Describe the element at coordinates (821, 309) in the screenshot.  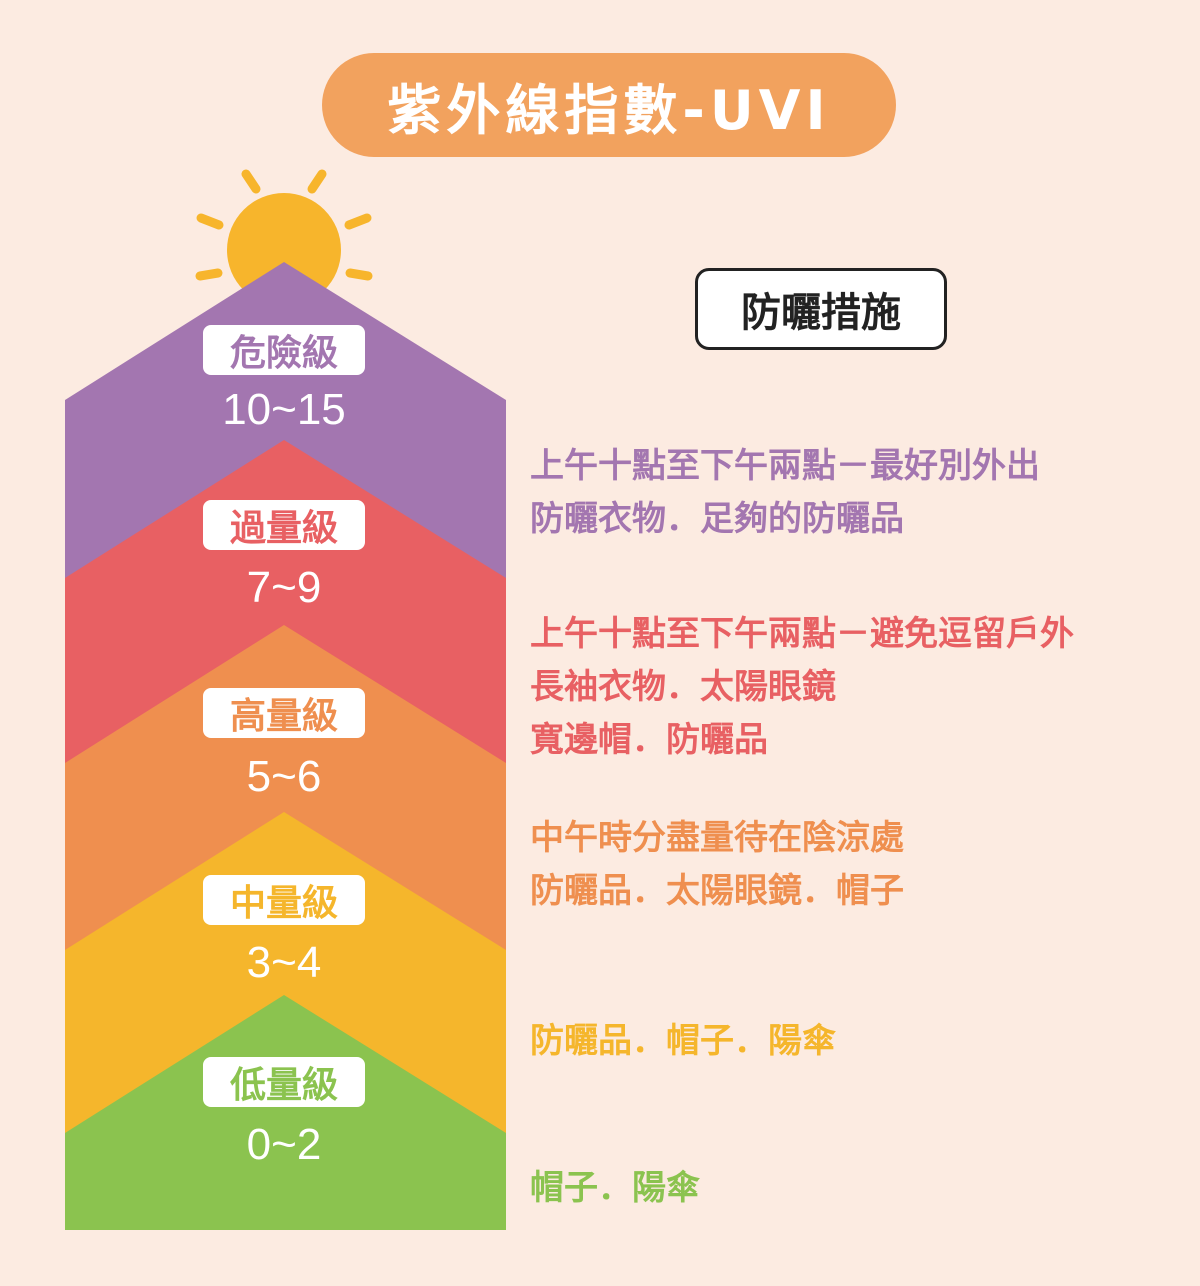
I see `sun-protection-header: 防曬措施` at that location.